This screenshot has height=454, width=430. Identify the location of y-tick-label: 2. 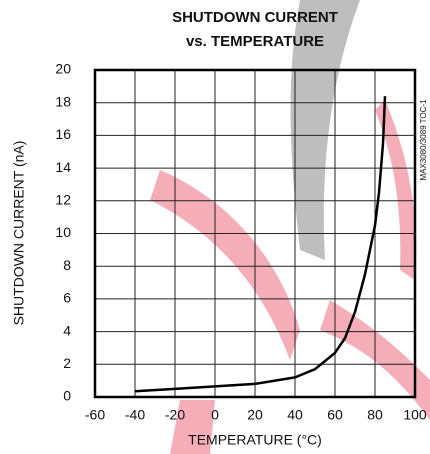
(67, 363).